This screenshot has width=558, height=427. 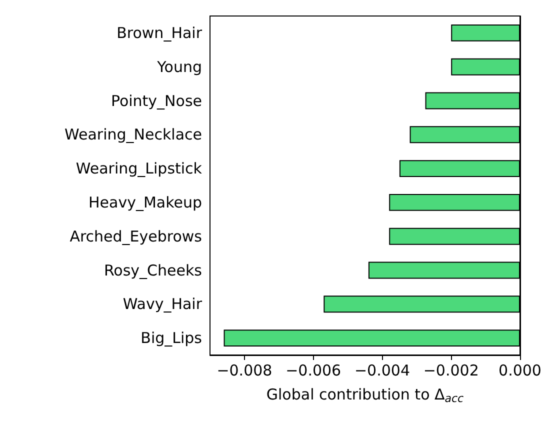 What do you see at coordinates (382, 371) in the screenshot?
I see `x-tick-label: −0.004` at bounding box center [382, 371].